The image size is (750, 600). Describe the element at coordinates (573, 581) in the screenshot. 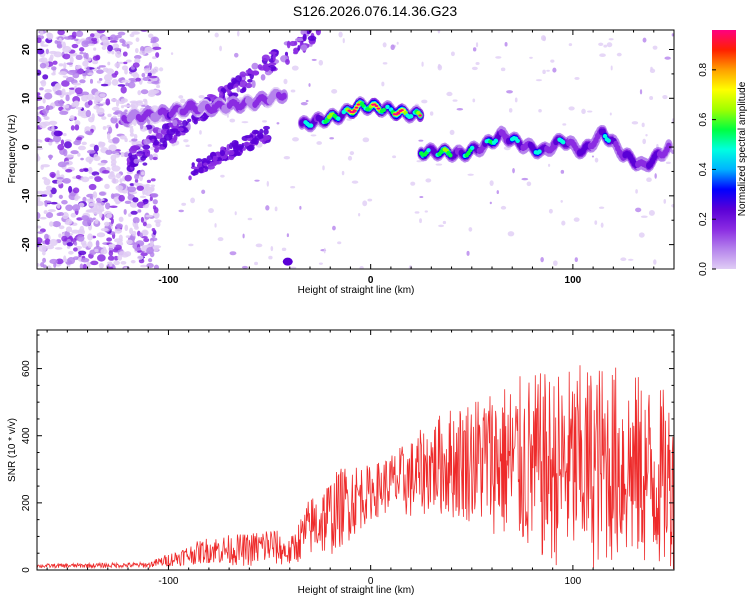

I see `x-tick-label: 100` at that location.